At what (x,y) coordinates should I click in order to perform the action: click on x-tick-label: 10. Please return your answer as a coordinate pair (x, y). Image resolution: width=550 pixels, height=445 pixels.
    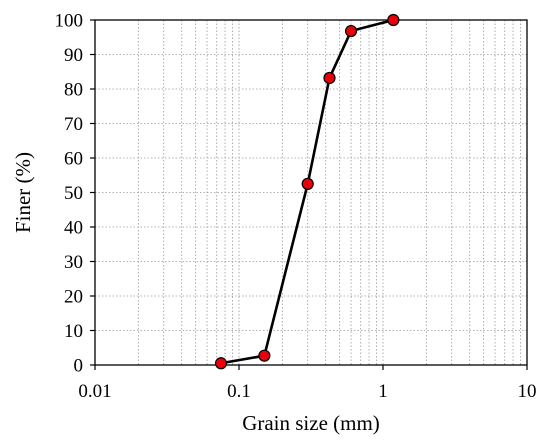
    Looking at the image, I should click on (527, 391).